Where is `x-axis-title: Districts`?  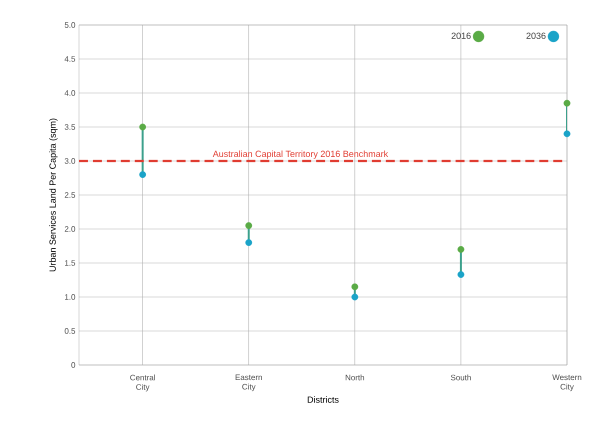 x-axis-title: Districts is located at coordinates (323, 399).